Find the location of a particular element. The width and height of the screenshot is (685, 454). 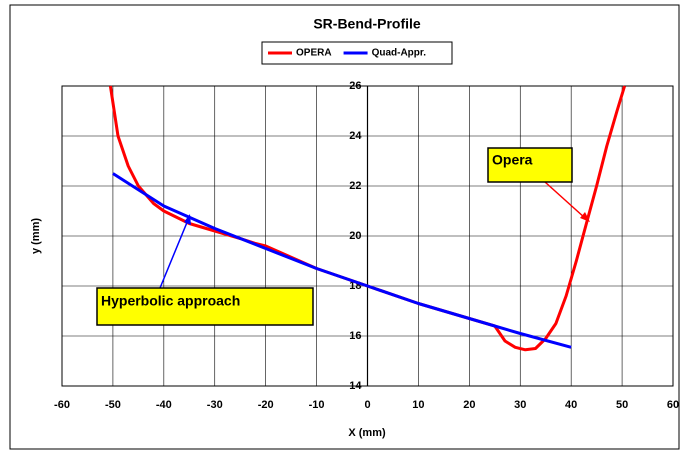

x-tick-label: 30 is located at coordinates (520, 405).